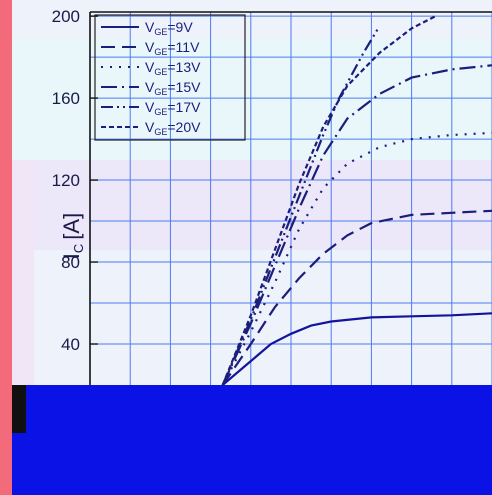  Describe the element at coordinates (70, 262) in the screenshot. I see `y-tick-label: 80` at that location.